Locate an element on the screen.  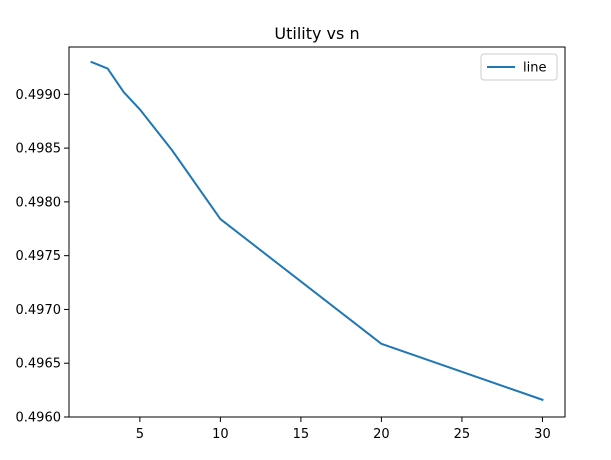
legend-box is located at coordinates (519, 67).